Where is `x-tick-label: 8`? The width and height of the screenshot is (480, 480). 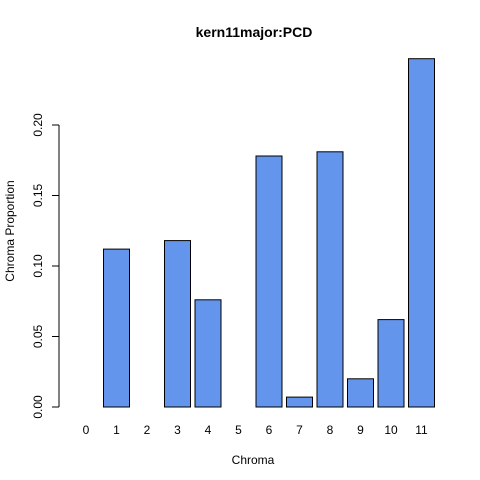
x-tick-label: 8 is located at coordinates (330, 430).